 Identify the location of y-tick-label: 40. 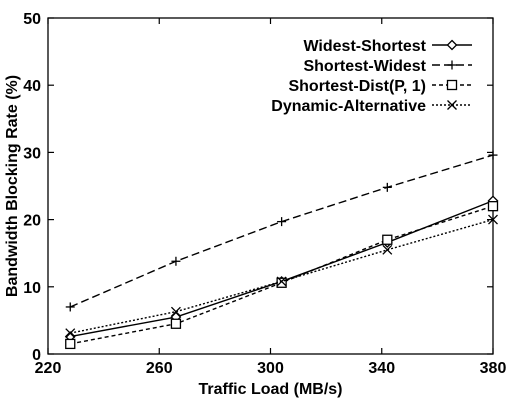
(32, 86).